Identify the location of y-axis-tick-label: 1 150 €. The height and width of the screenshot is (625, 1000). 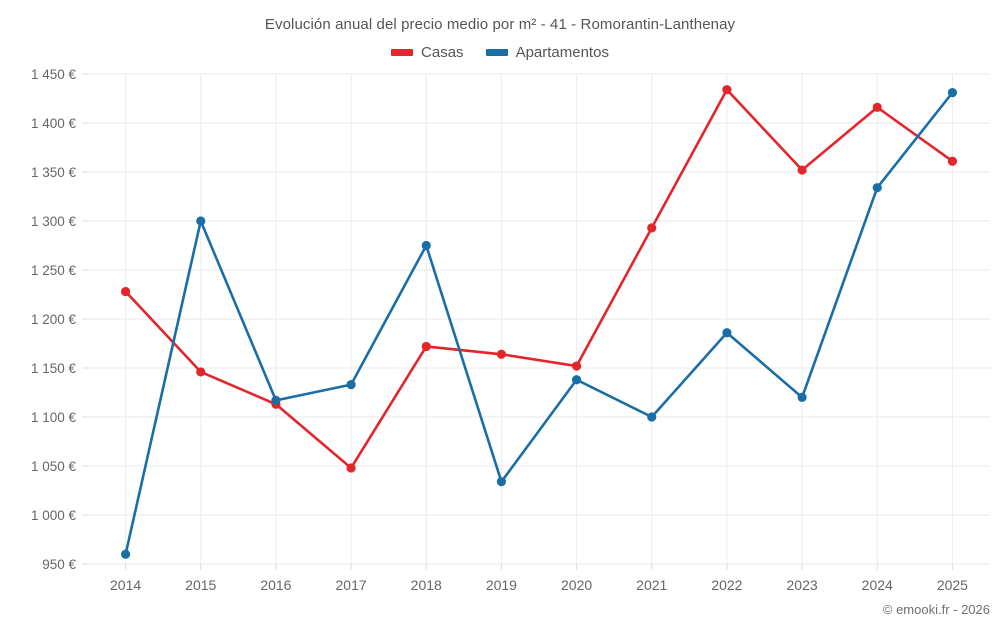
(54, 368).